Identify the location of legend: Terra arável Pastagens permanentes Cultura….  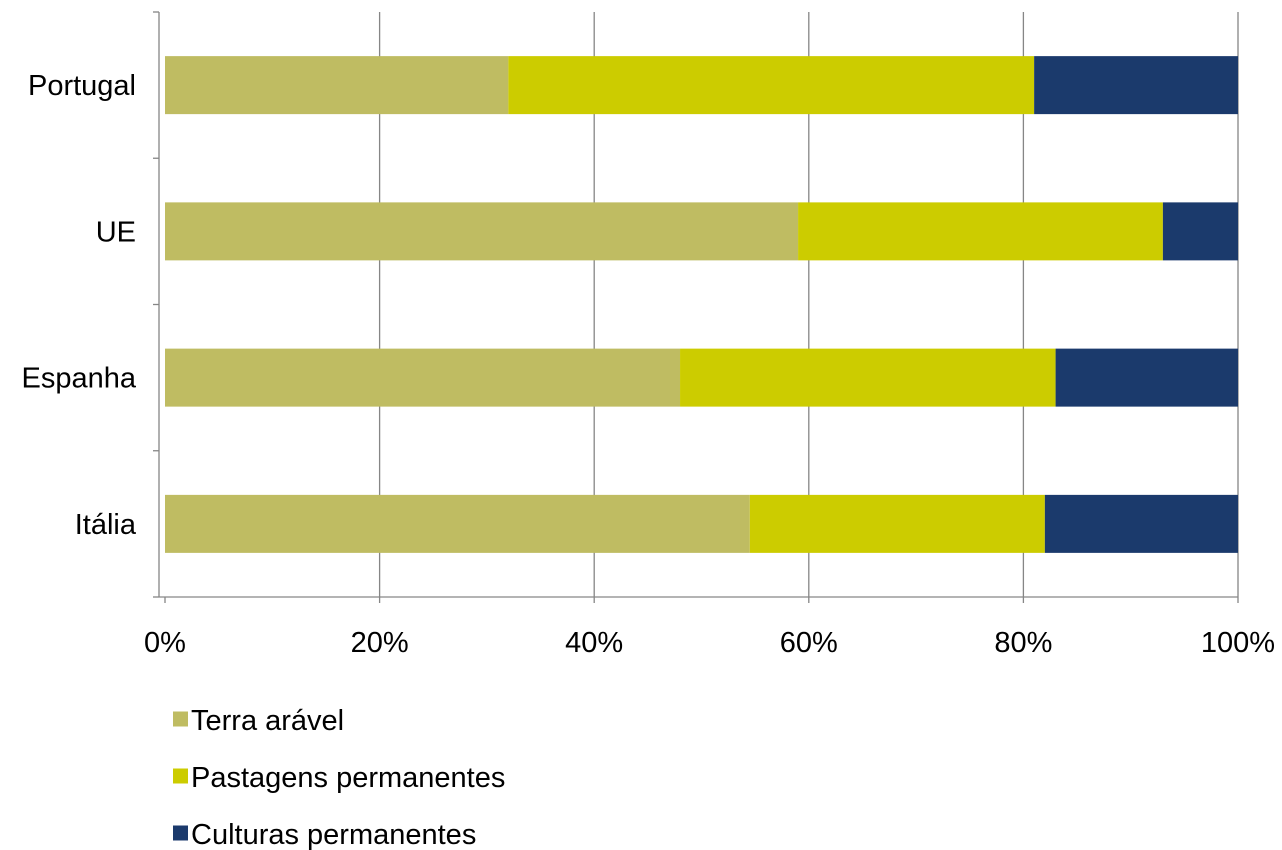
(339, 777).